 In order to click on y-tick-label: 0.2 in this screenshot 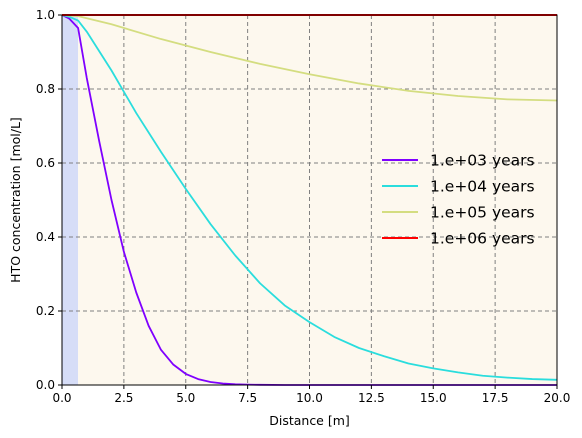, I will do `click(45, 311)`.